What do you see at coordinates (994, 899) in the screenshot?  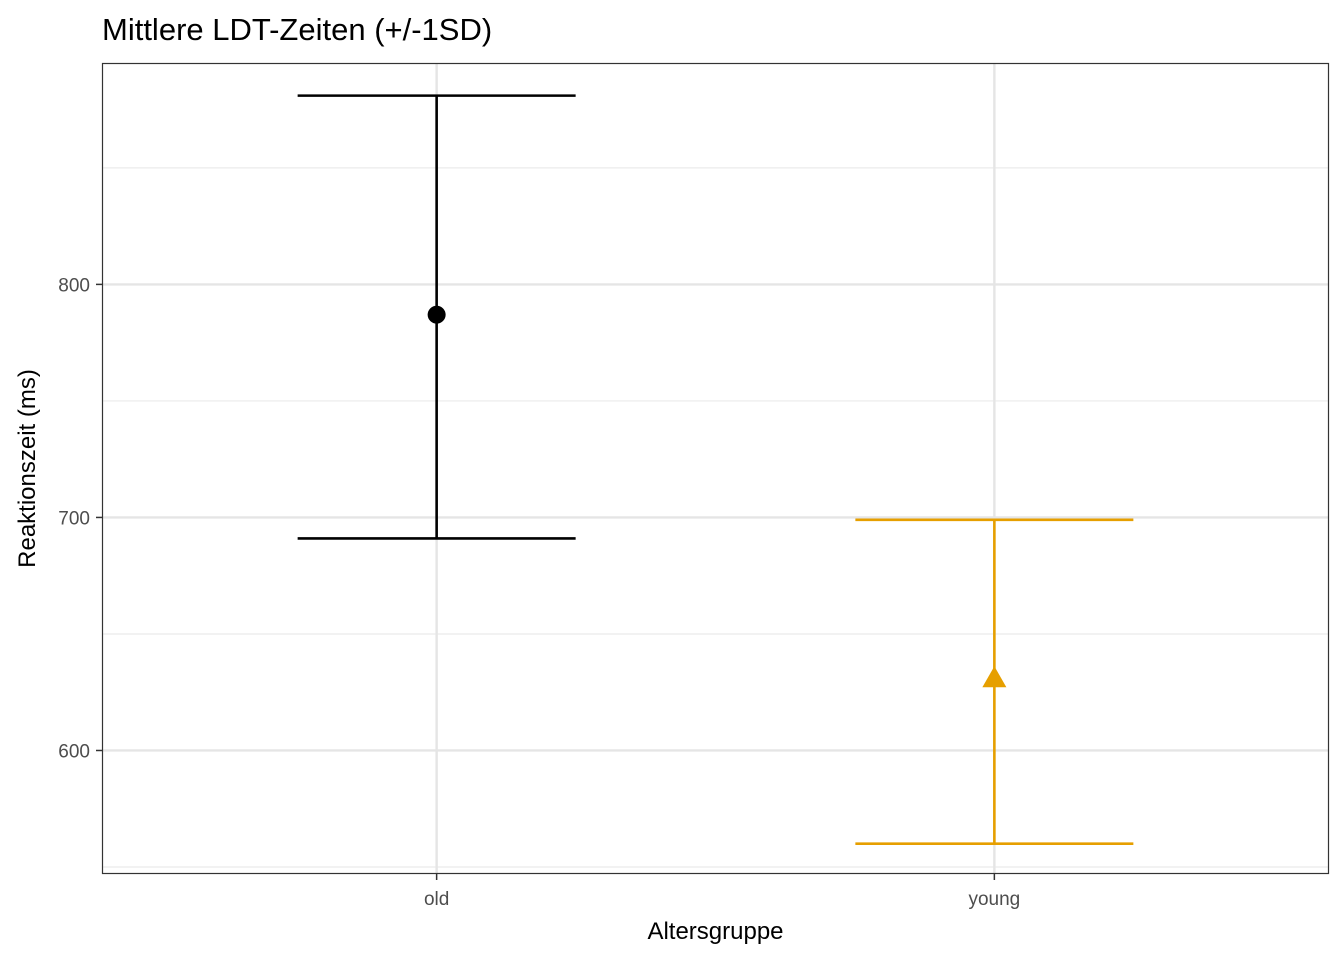 I see `x-tick-label-young: young` at bounding box center [994, 899].